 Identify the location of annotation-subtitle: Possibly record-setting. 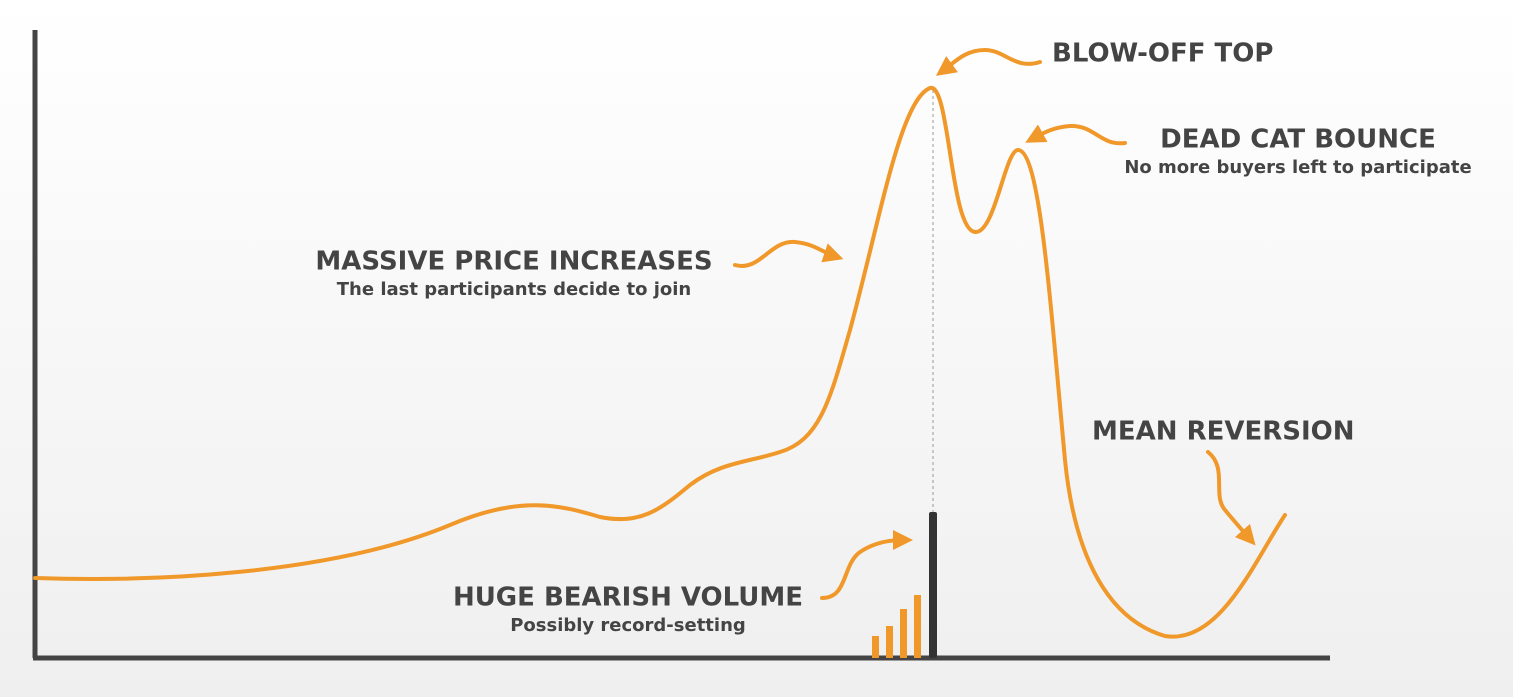
(628, 625).